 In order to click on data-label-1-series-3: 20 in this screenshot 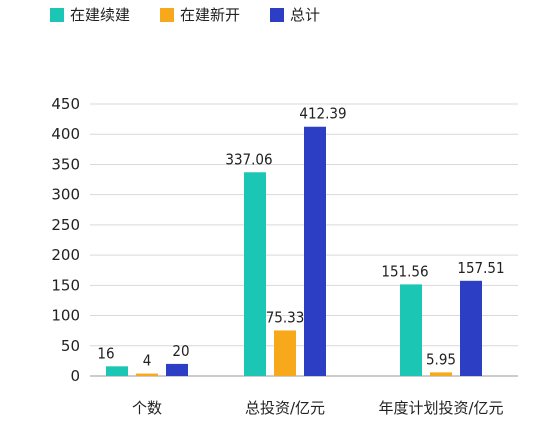, I will do `click(180, 351)`.